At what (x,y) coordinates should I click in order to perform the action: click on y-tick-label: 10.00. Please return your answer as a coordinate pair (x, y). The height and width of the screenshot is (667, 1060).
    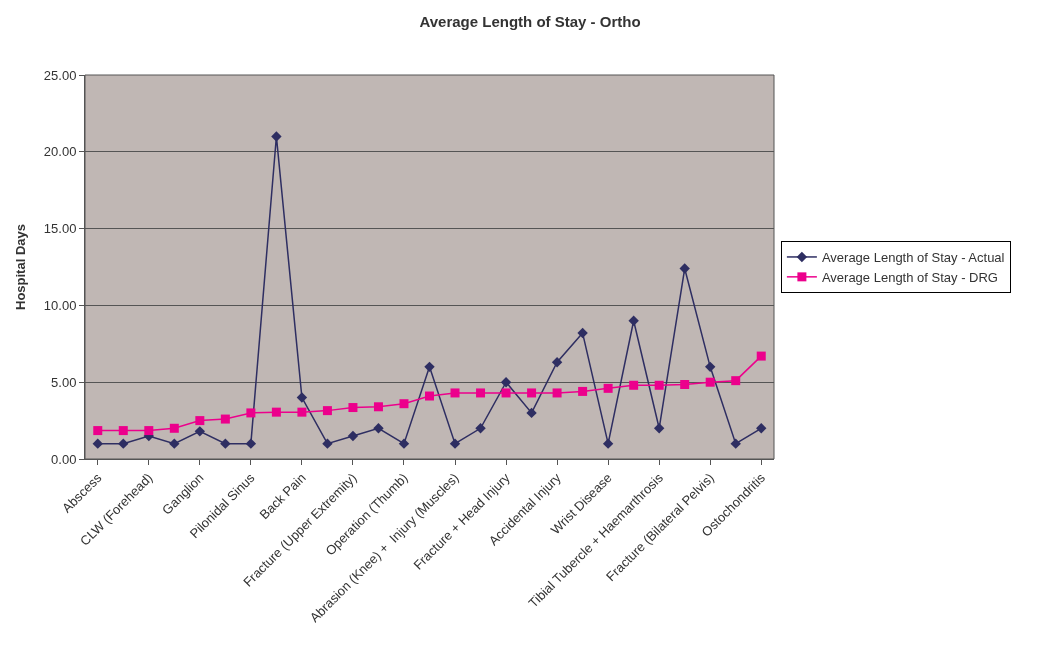
    Looking at the image, I should click on (60, 305).